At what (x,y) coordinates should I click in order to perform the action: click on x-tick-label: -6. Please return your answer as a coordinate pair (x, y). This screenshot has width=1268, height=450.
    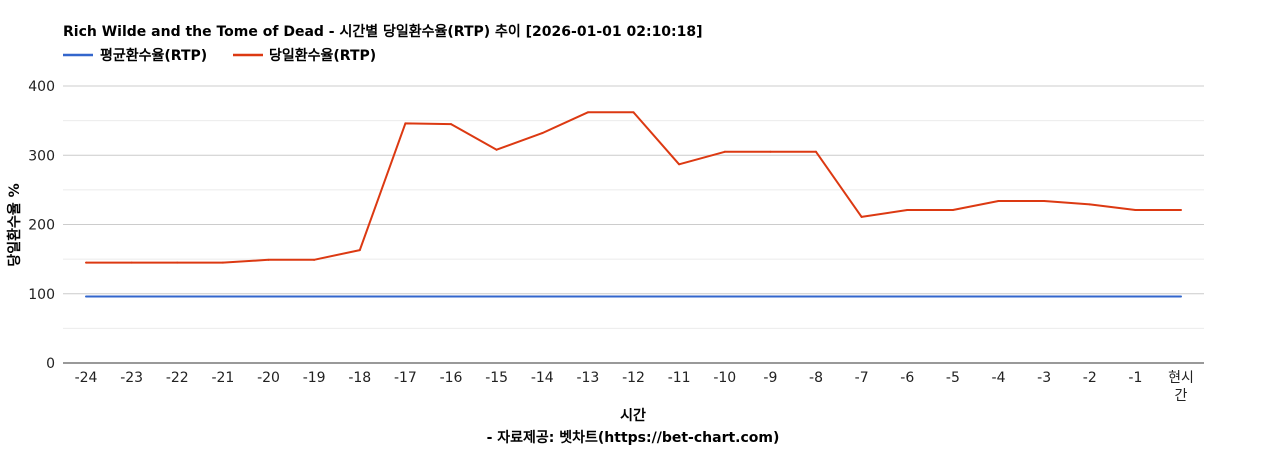
    Looking at the image, I should click on (907, 378).